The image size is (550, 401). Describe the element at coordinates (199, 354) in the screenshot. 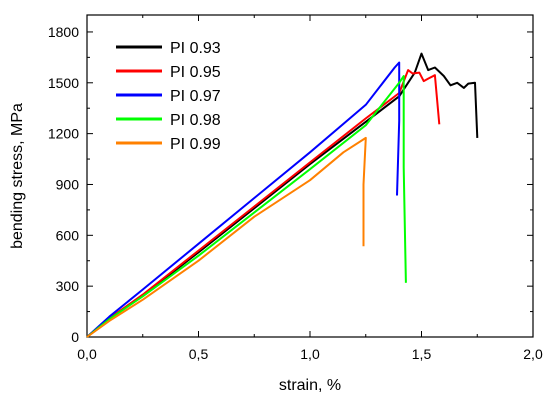

I see `x-tick-label: 0,5` at that location.